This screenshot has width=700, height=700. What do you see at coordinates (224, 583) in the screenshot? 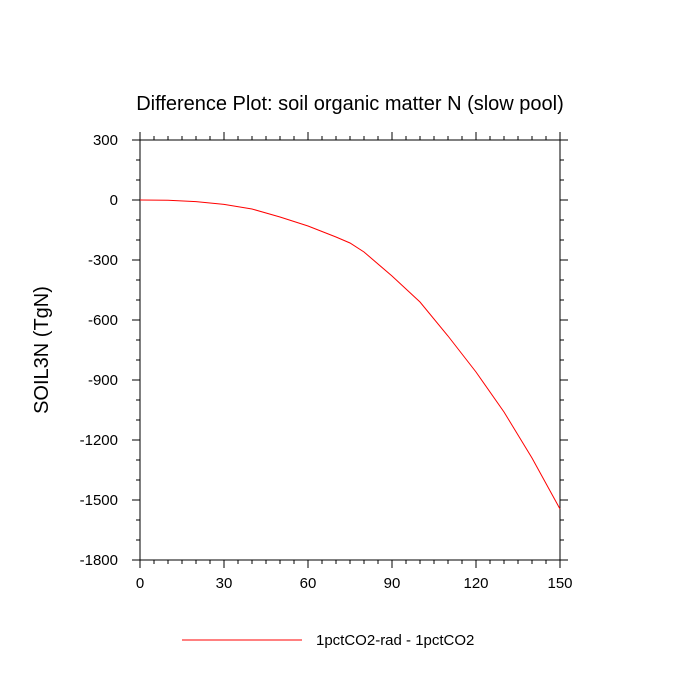
I see `x-tick-label: 30` at bounding box center [224, 583].